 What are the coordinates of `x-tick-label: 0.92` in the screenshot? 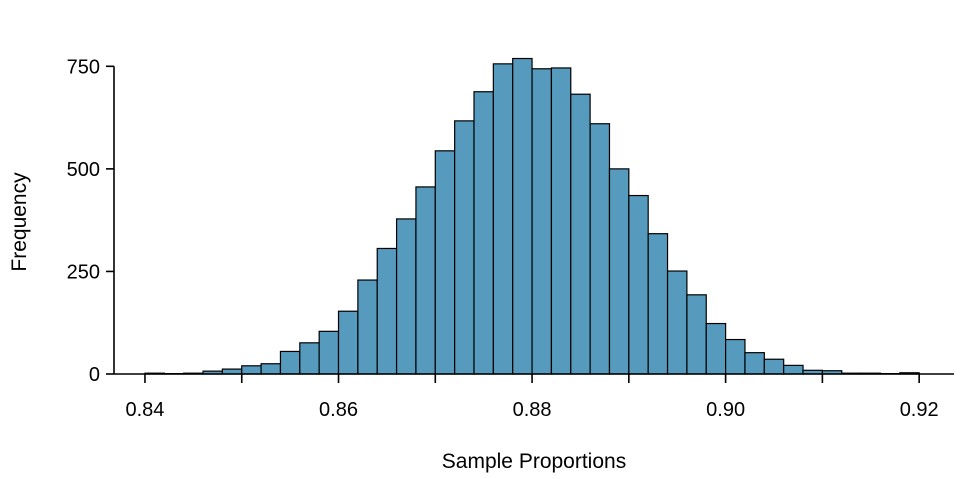 It's located at (919, 410).